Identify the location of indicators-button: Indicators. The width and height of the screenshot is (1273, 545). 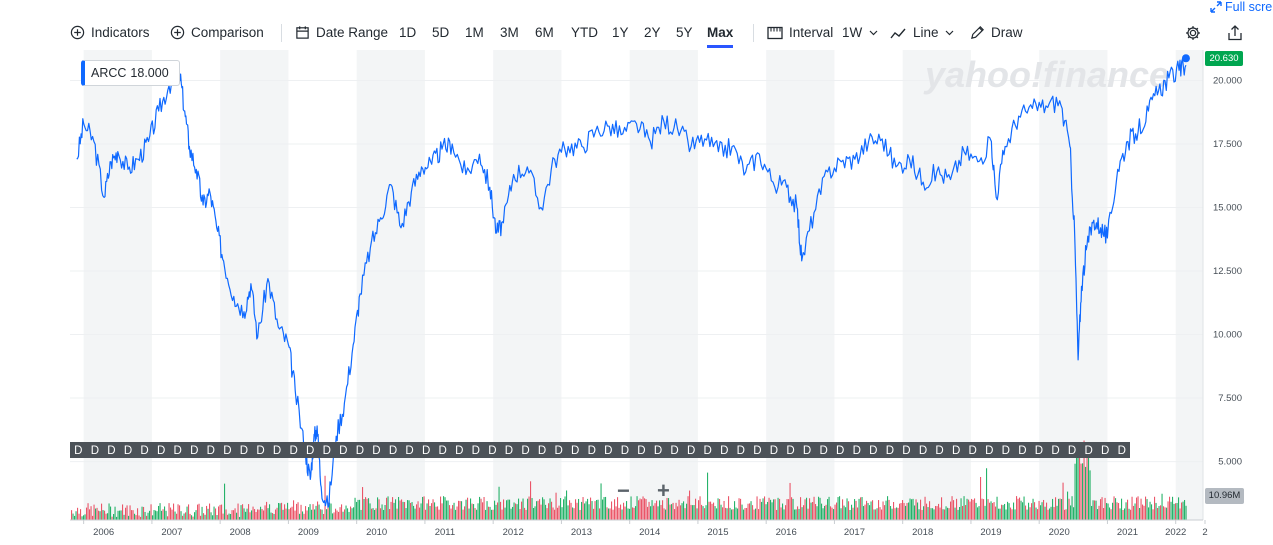
(110, 33).